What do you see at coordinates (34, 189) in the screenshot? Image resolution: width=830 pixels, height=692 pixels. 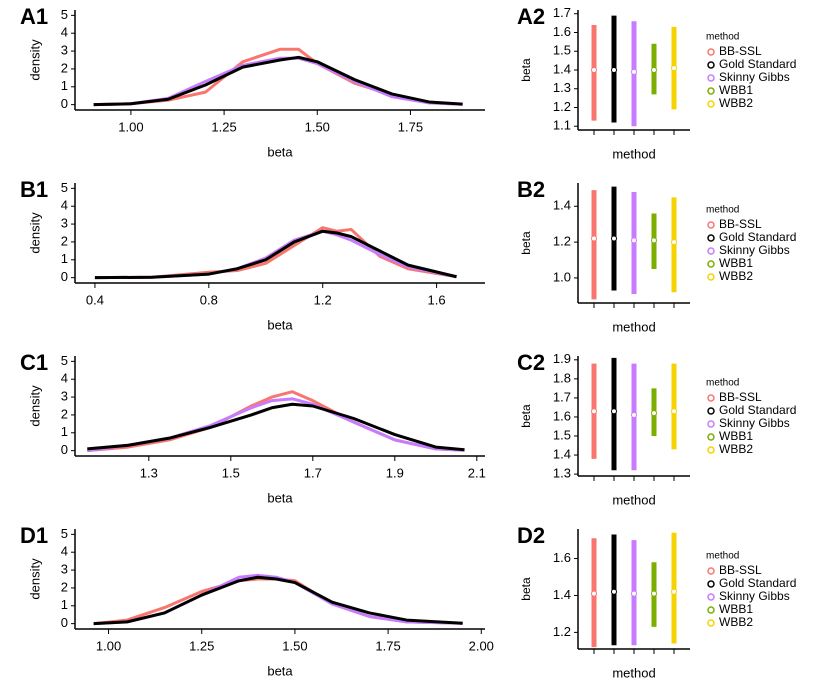 I see `panel-label: B1` at bounding box center [34, 189].